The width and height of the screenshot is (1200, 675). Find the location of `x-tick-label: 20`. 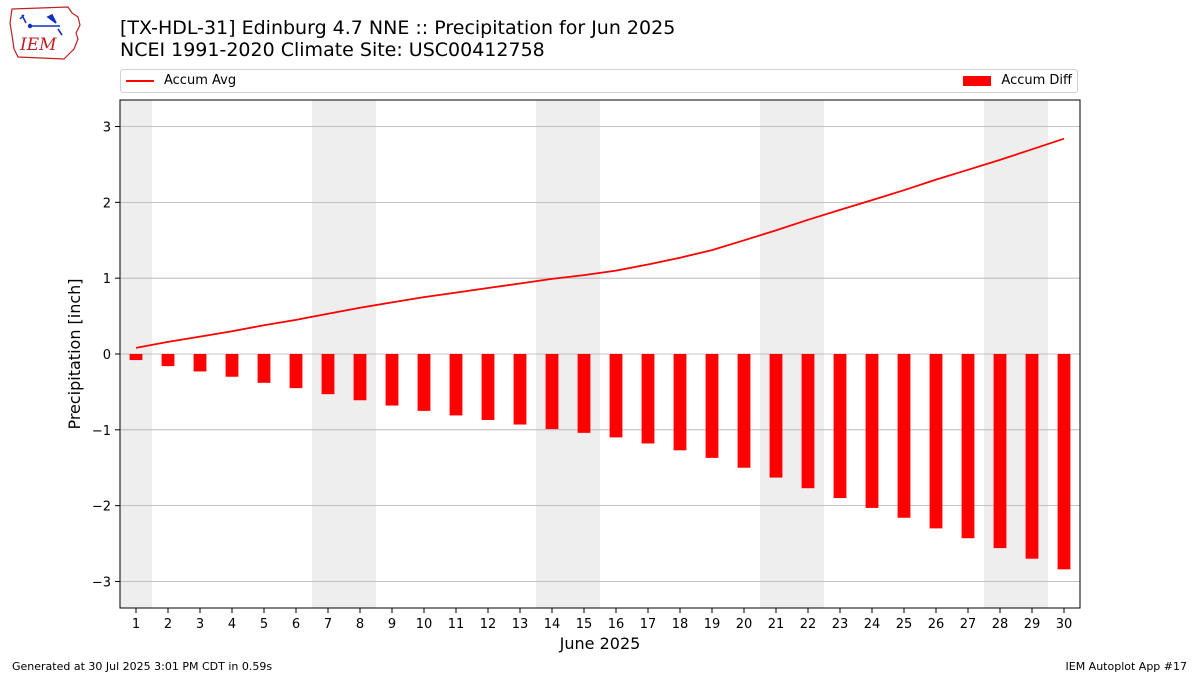

x-tick-label: 20 is located at coordinates (744, 624).